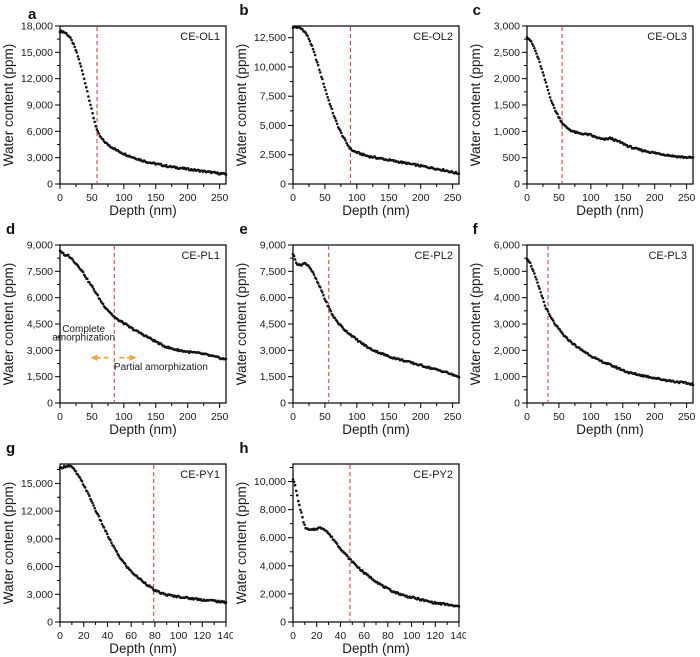 The image size is (700, 657). Describe the element at coordinates (108, 636) in the screenshot. I see `x-tick-label: 40` at that location.